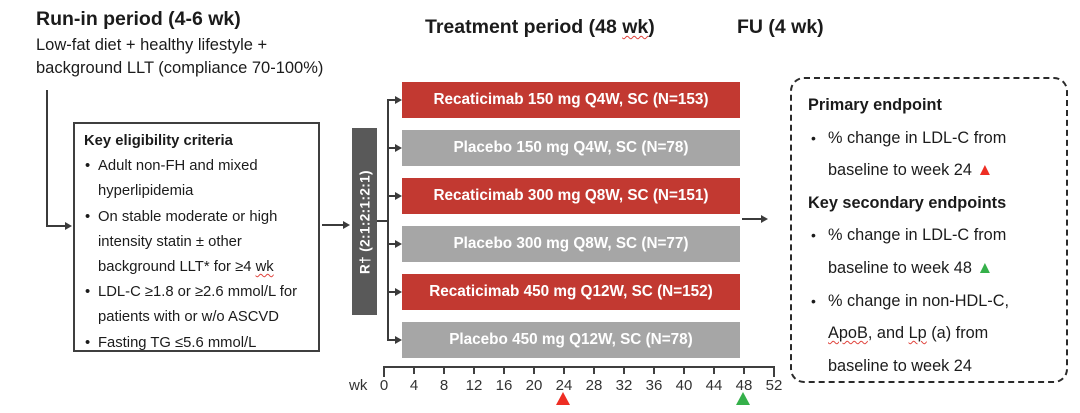 The width and height of the screenshot is (1080, 413). Describe the element at coordinates (534, 385) in the screenshot. I see `axis-tick-label: 20` at that location.